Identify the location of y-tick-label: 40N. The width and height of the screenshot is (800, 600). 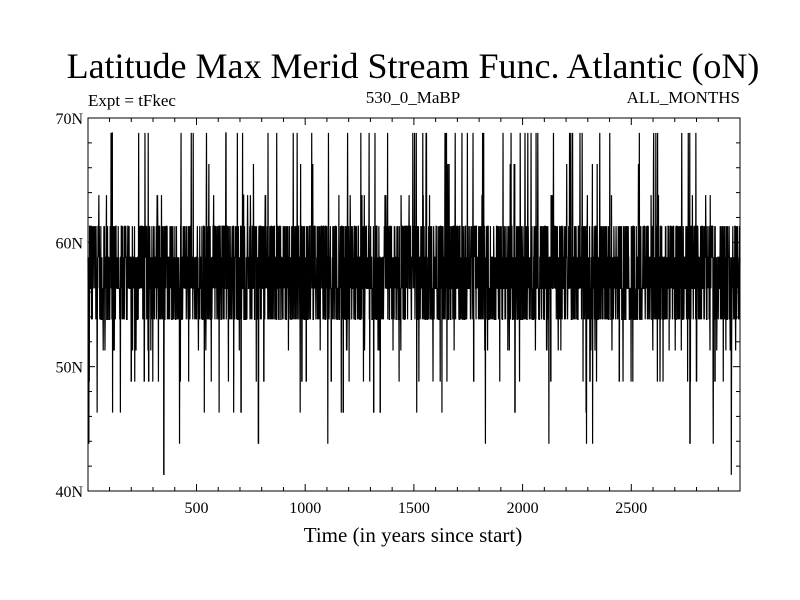
(69, 492).